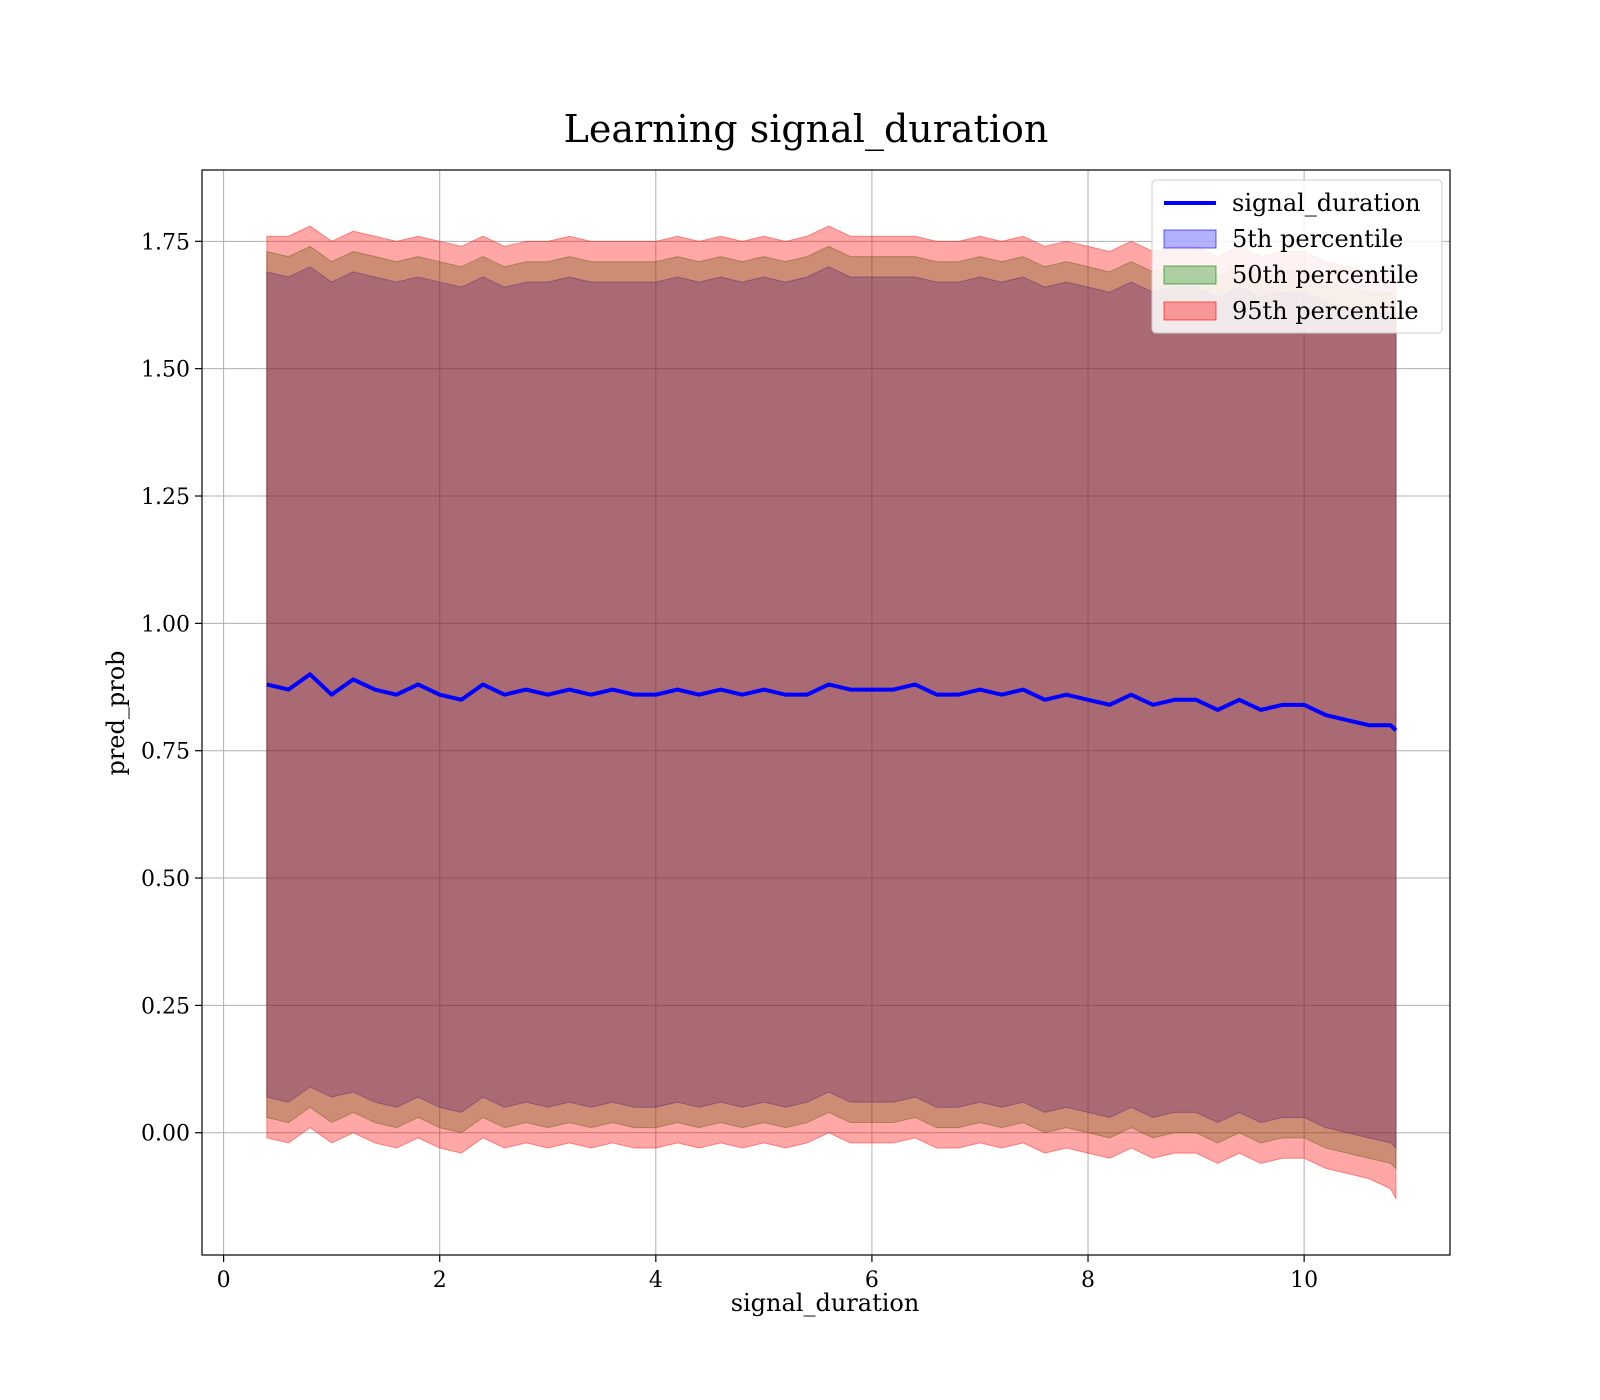 This screenshot has height=1400, width=1600. I want to click on x-tick-label: 8, so click(1088, 1280).